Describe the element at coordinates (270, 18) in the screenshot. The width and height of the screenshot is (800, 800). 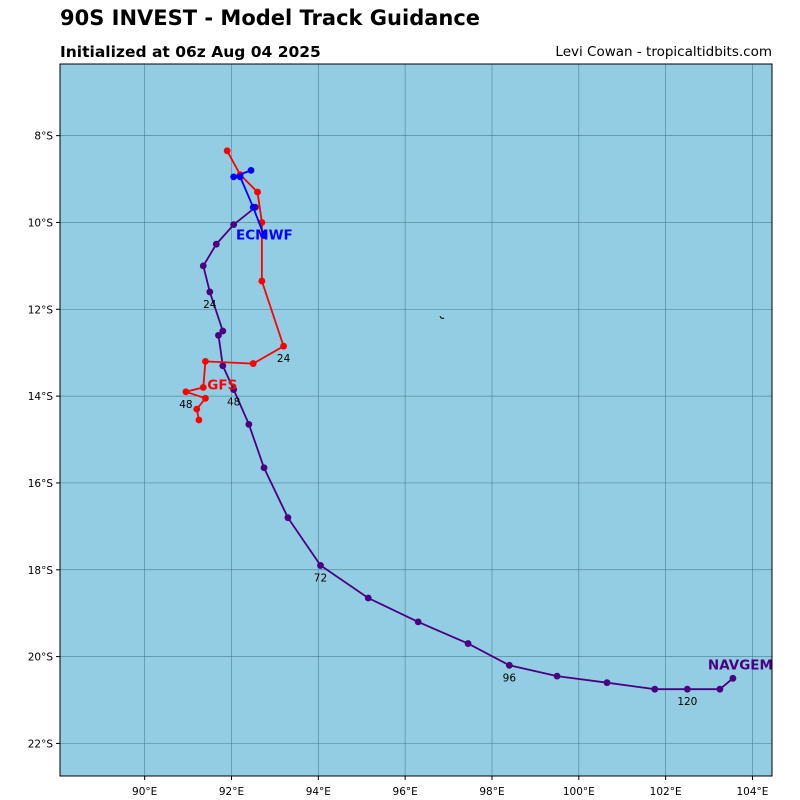
I see `chart-title: 90S INVEST - Model Track Guidance` at that location.